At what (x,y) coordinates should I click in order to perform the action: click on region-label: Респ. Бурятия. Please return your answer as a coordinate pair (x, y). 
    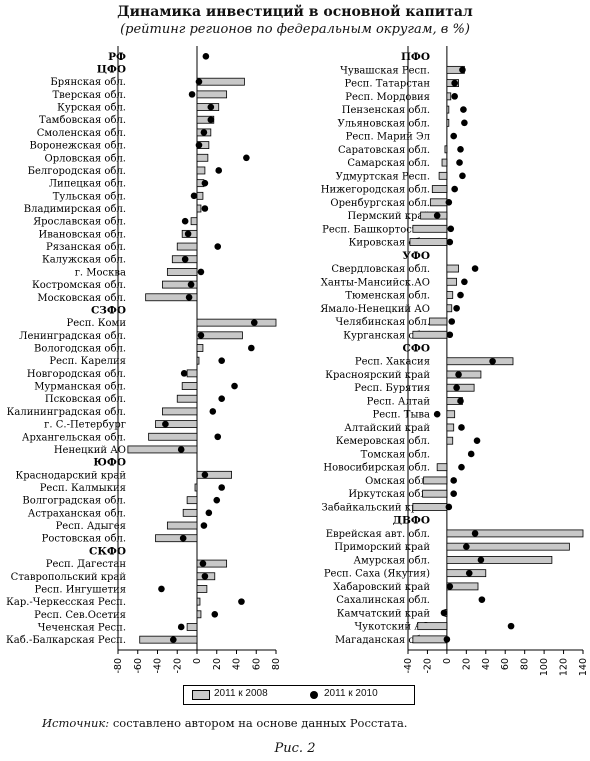
    Looking at the image, I should click on (392, 388).